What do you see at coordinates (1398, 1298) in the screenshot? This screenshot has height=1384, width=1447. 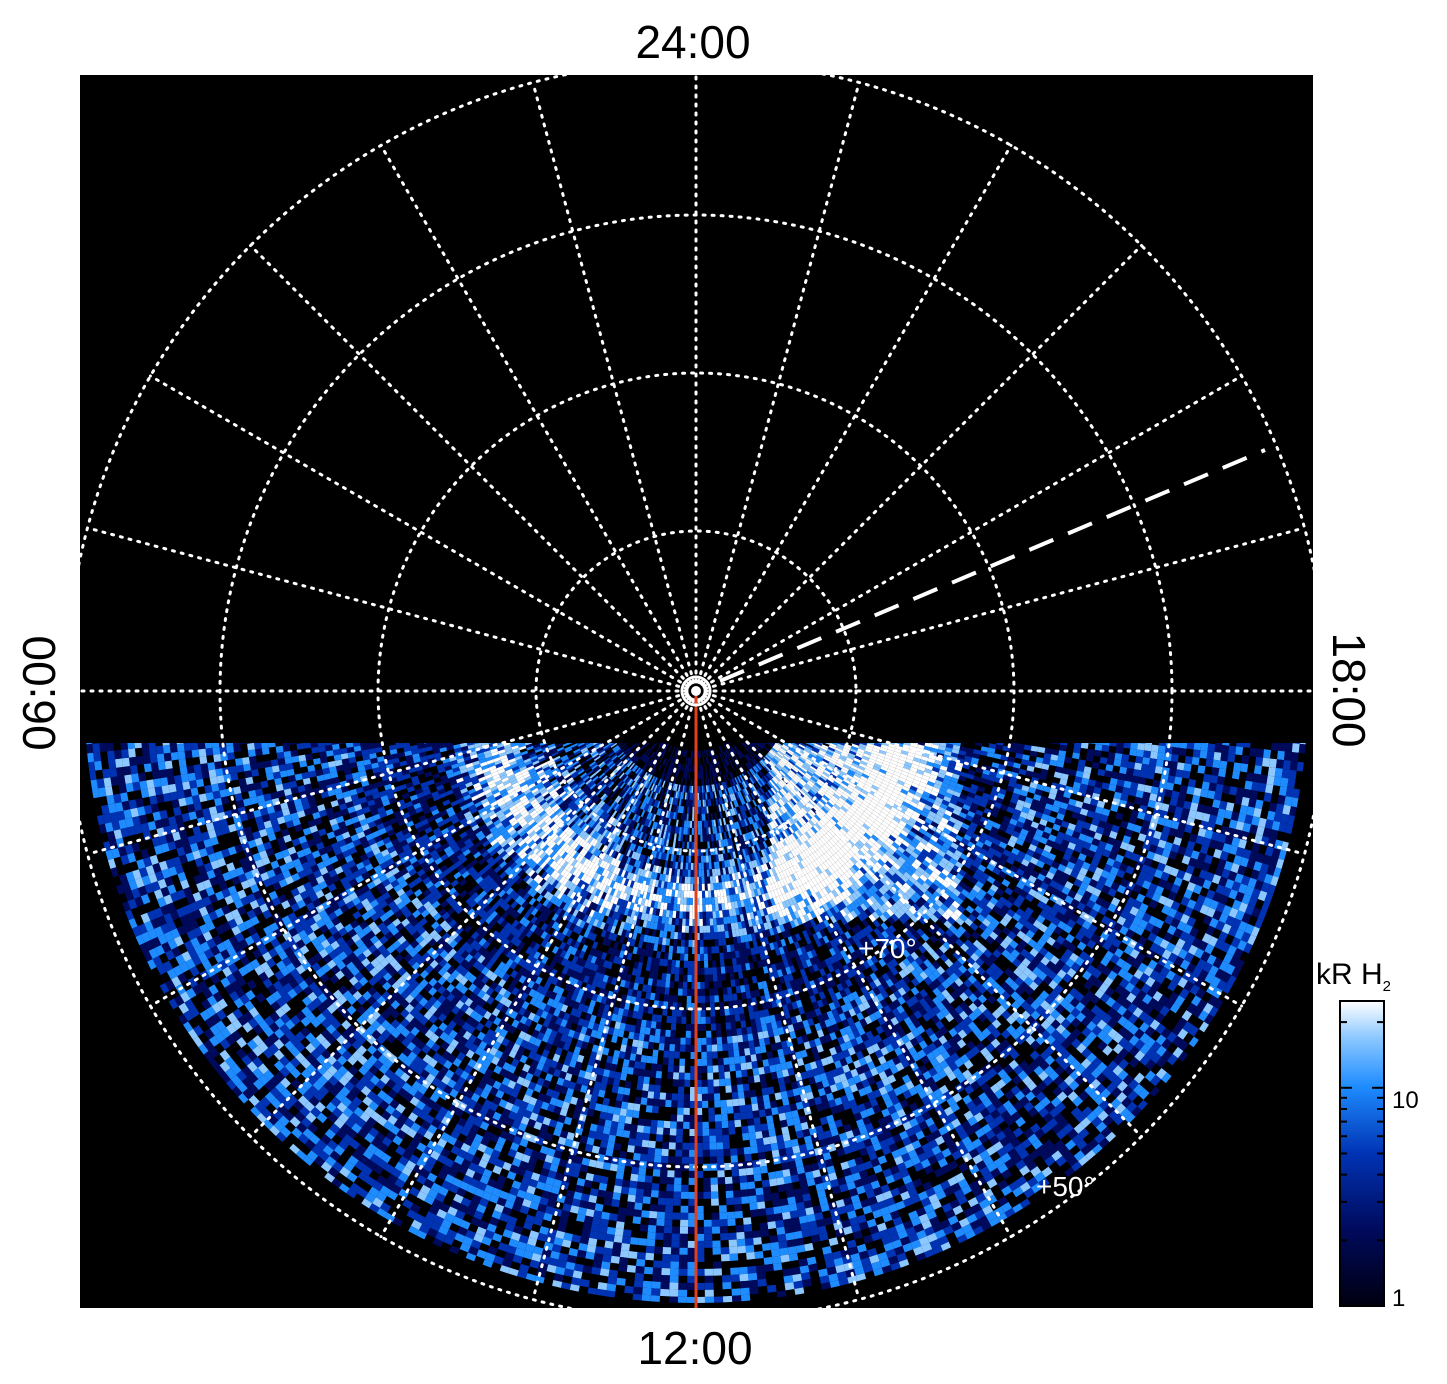 I see `colorbar-tick-label-1: 1` at bounding box center [1398, 1298].